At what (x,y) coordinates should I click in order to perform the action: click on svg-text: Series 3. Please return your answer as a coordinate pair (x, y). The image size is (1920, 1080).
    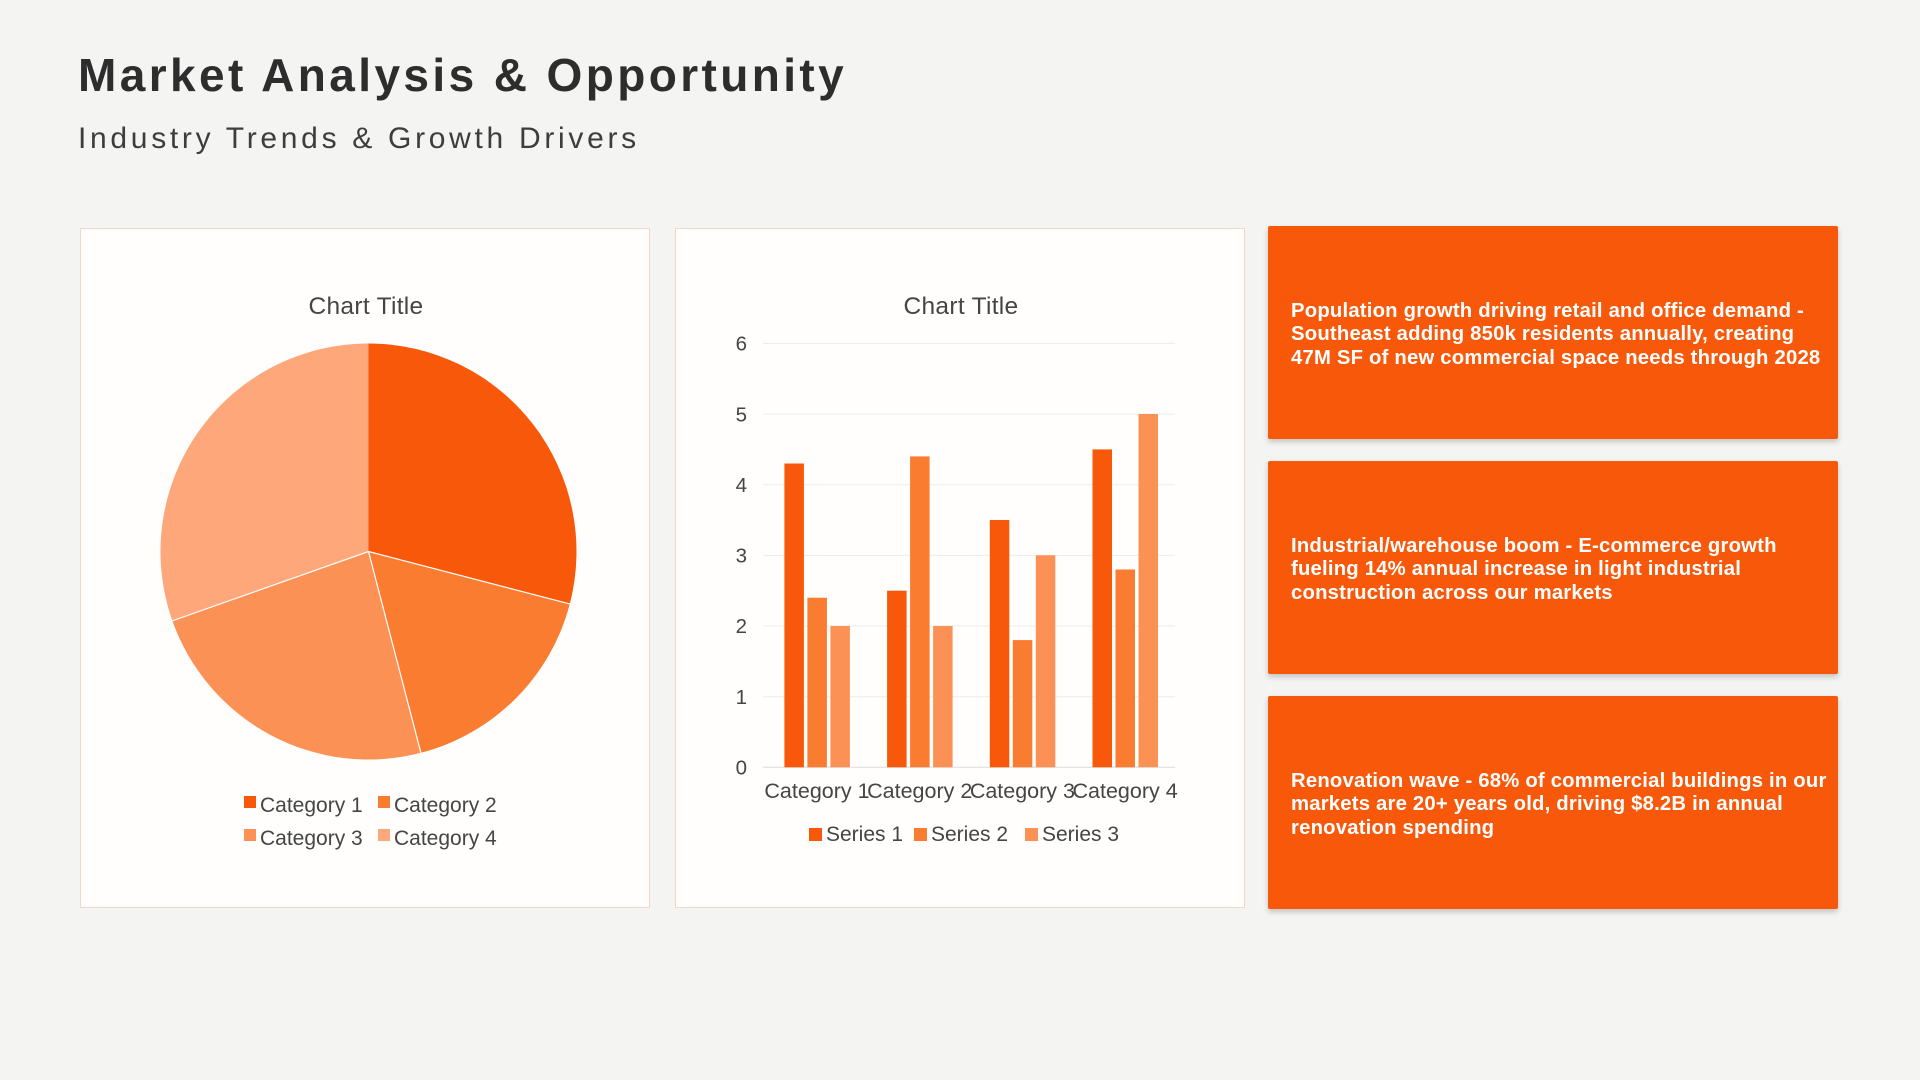
    Looking at the image, I should click on (1080, 834).